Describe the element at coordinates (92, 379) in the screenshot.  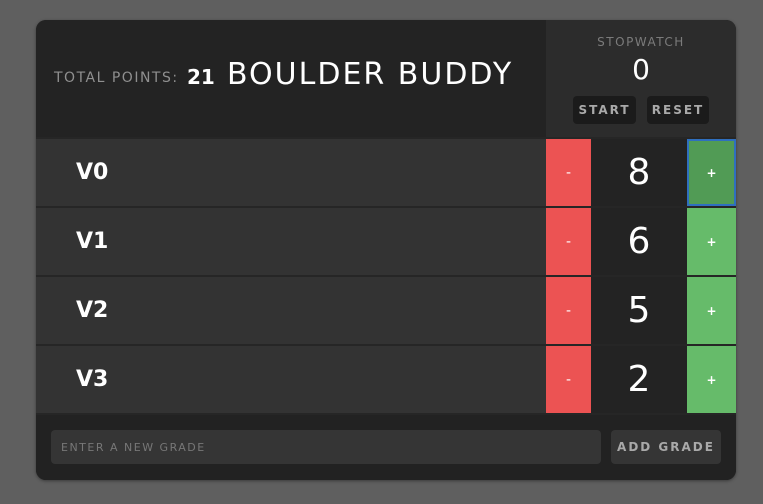
I see `grade-name: V3` at that location.